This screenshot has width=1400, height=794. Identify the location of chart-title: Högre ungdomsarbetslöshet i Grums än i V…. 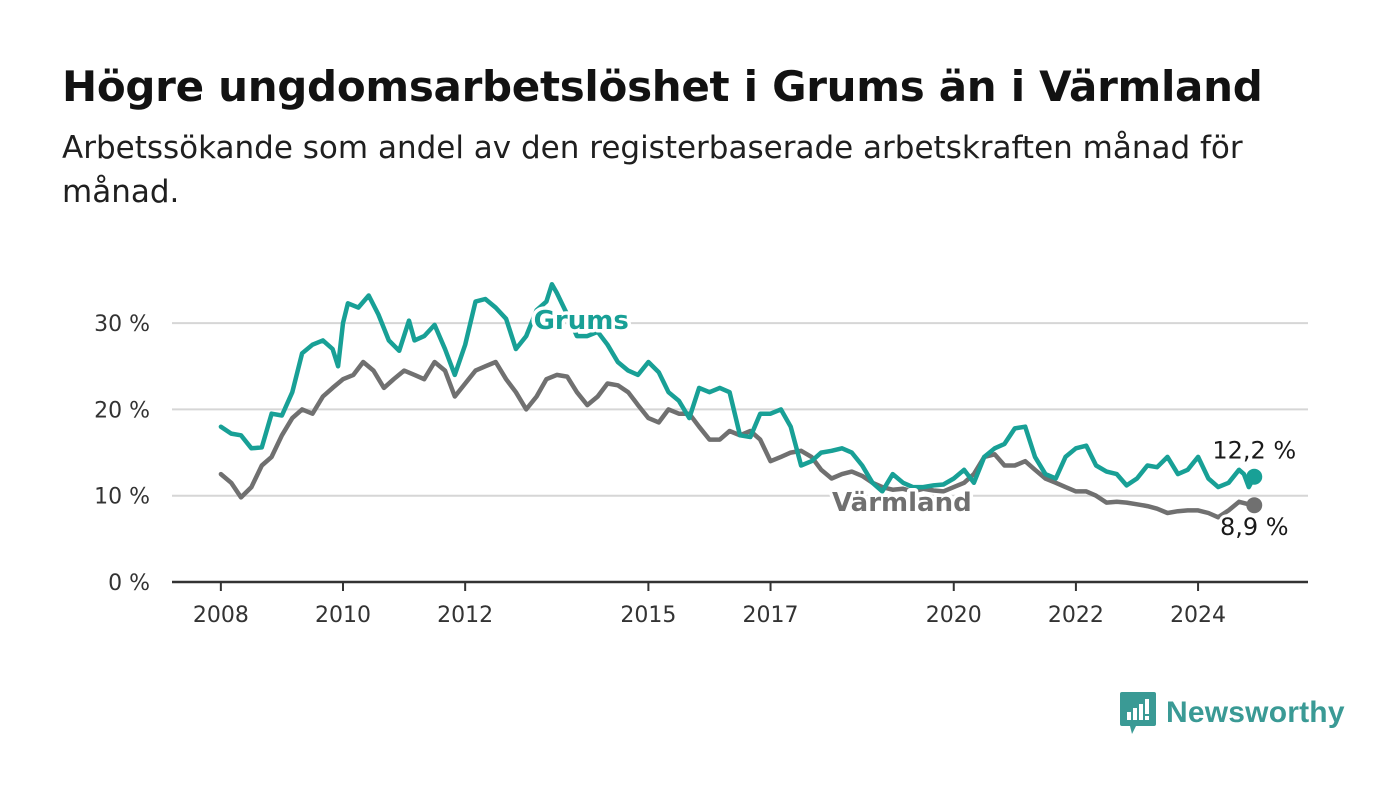
(662, 86).